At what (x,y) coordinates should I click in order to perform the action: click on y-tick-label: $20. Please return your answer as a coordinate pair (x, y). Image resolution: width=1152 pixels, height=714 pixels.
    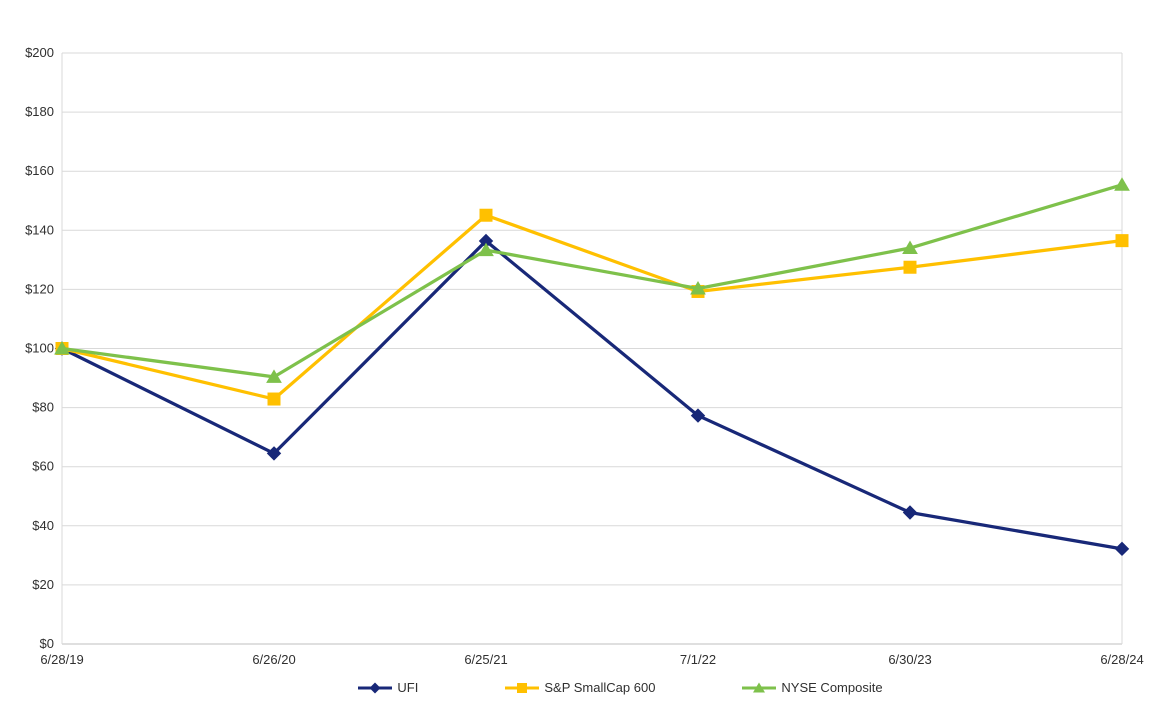
    Looking at the image, I should click on (43, 584).